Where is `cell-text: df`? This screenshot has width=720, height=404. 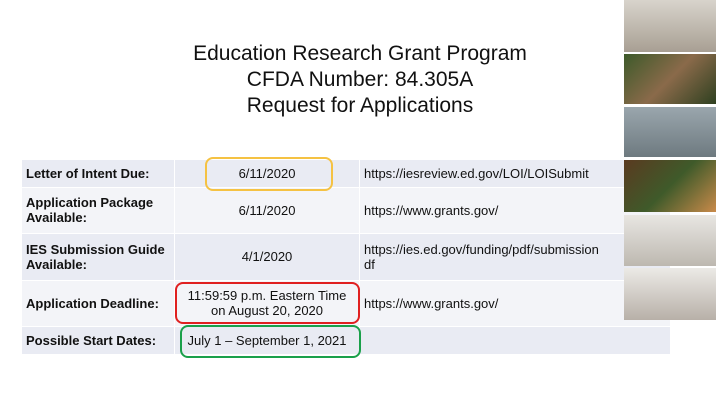 cell-text: df is located at coordinates (369, 264).